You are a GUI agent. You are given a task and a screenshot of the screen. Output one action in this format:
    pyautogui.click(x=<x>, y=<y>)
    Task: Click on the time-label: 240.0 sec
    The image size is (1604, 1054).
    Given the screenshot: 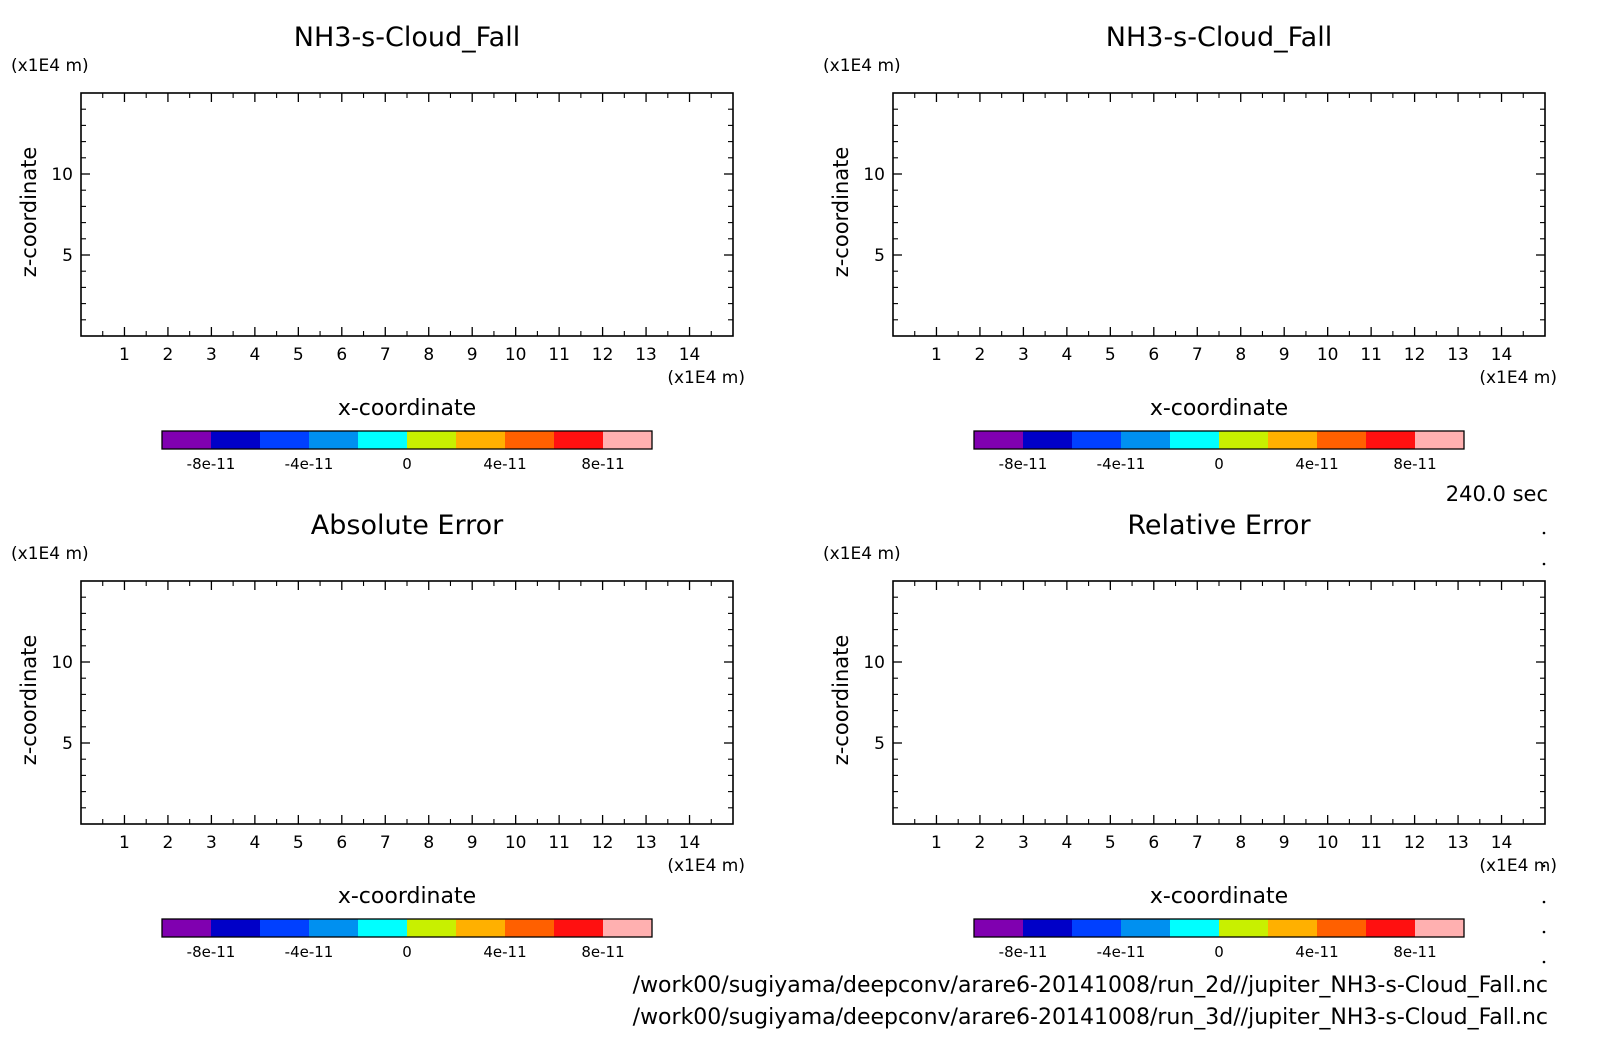 What is the action you would take?
    pyautogui.click(x=1497, y=494)
    